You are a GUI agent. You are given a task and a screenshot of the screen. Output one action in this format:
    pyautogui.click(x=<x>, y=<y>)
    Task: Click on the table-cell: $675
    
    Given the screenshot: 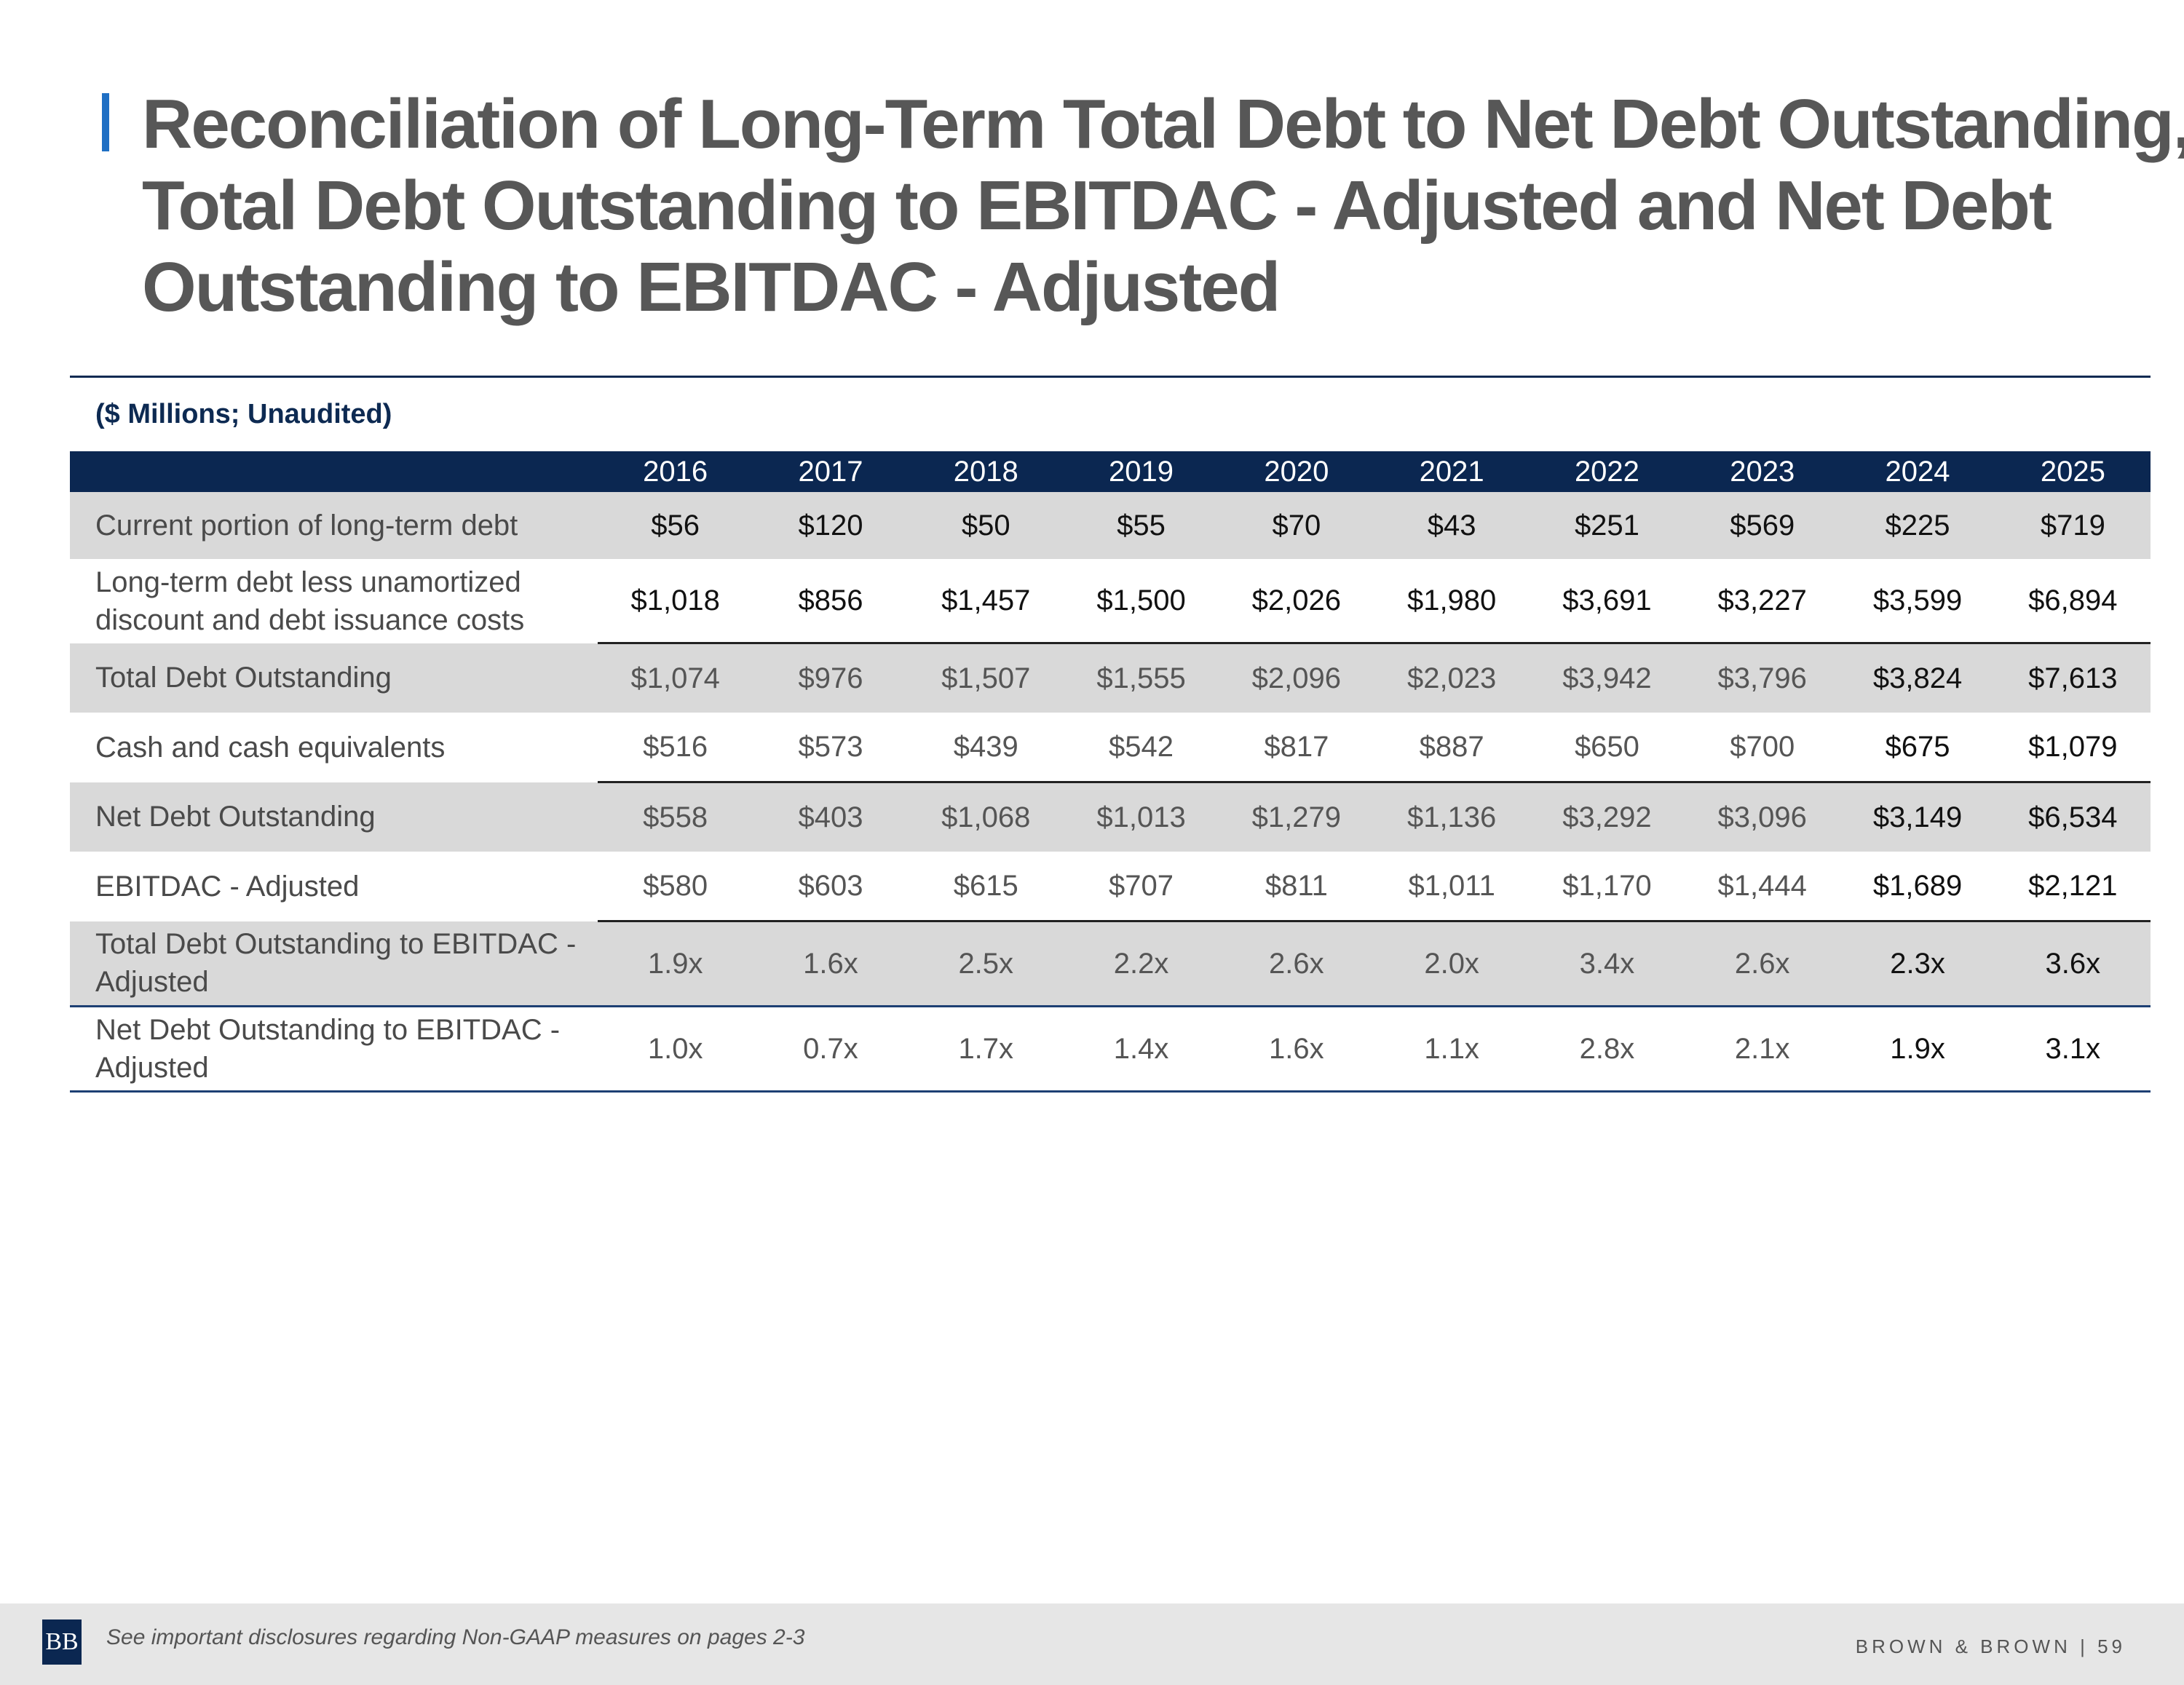 What is the action you would take?
    pyautogui.click(x=1917, y=748)
    